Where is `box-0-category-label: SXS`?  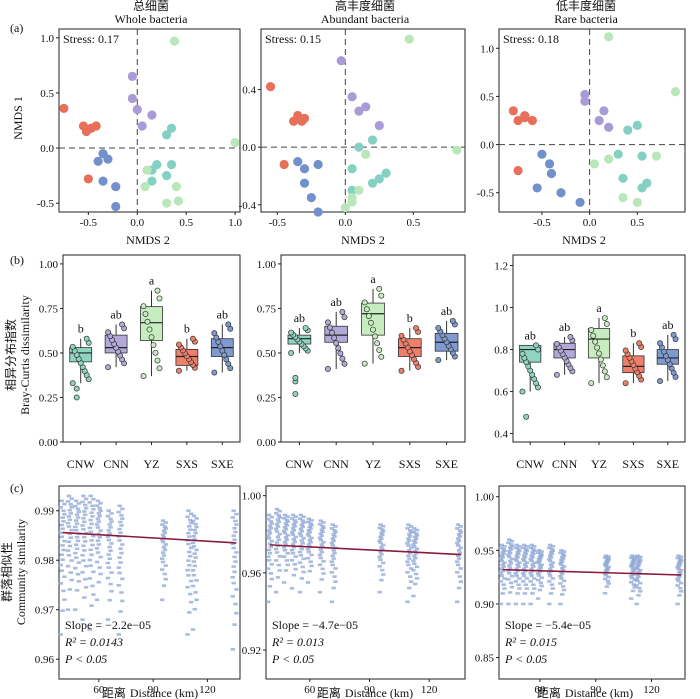 box-0-category-label: SXS is located at coordinates (187, 464).